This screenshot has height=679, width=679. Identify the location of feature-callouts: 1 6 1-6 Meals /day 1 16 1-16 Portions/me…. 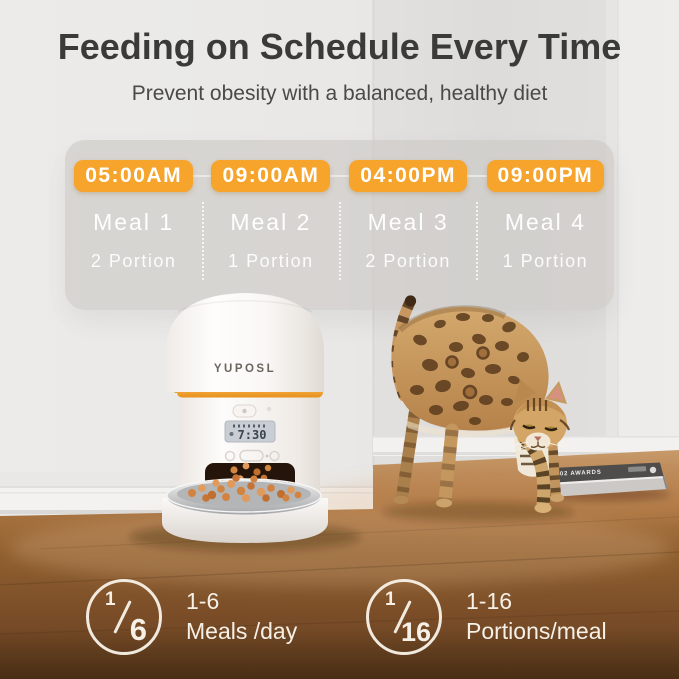
(339, 619).